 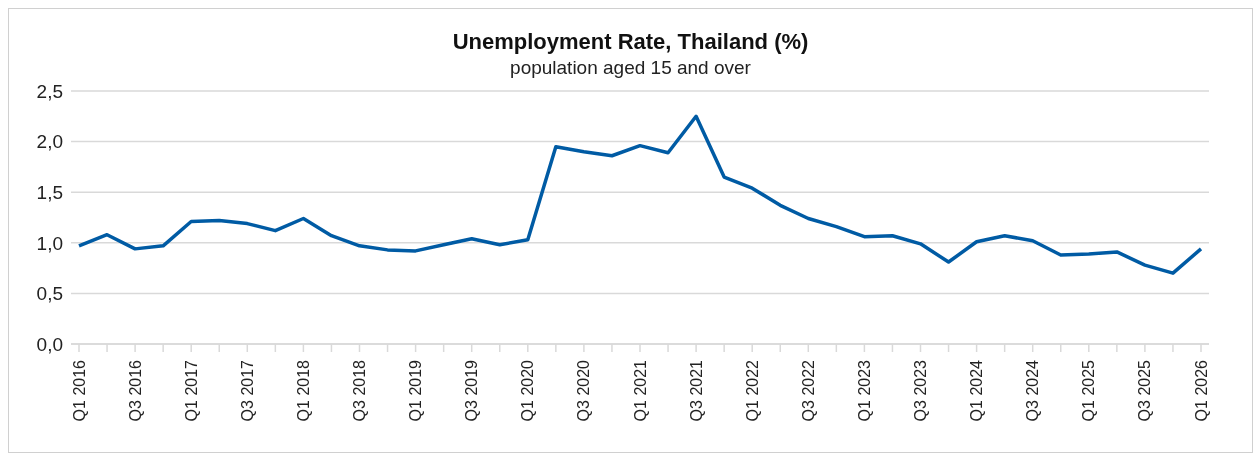 I want to click on x-tick-label: Q3 2017, so click(x=247, y=390).